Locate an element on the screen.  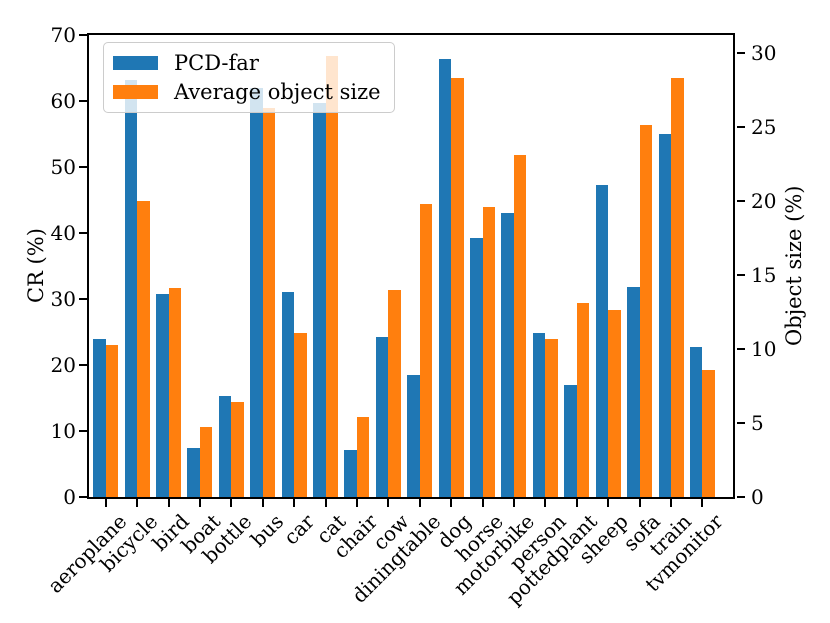
legend-entry-pcd-far: PCD-far is located at coordinates (247, 63).